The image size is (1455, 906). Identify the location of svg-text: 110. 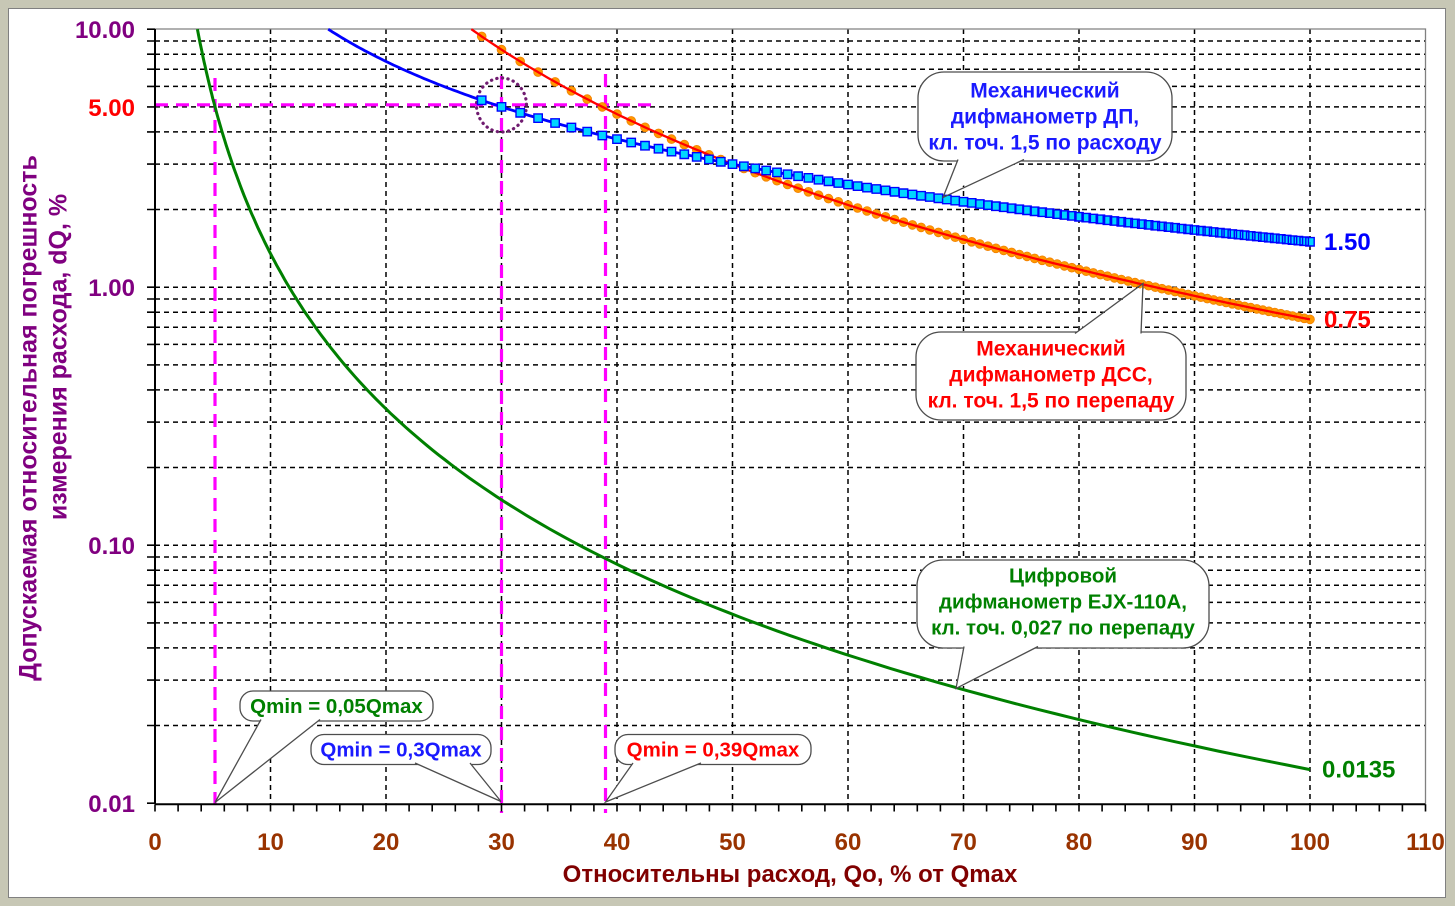
(1425, 842).